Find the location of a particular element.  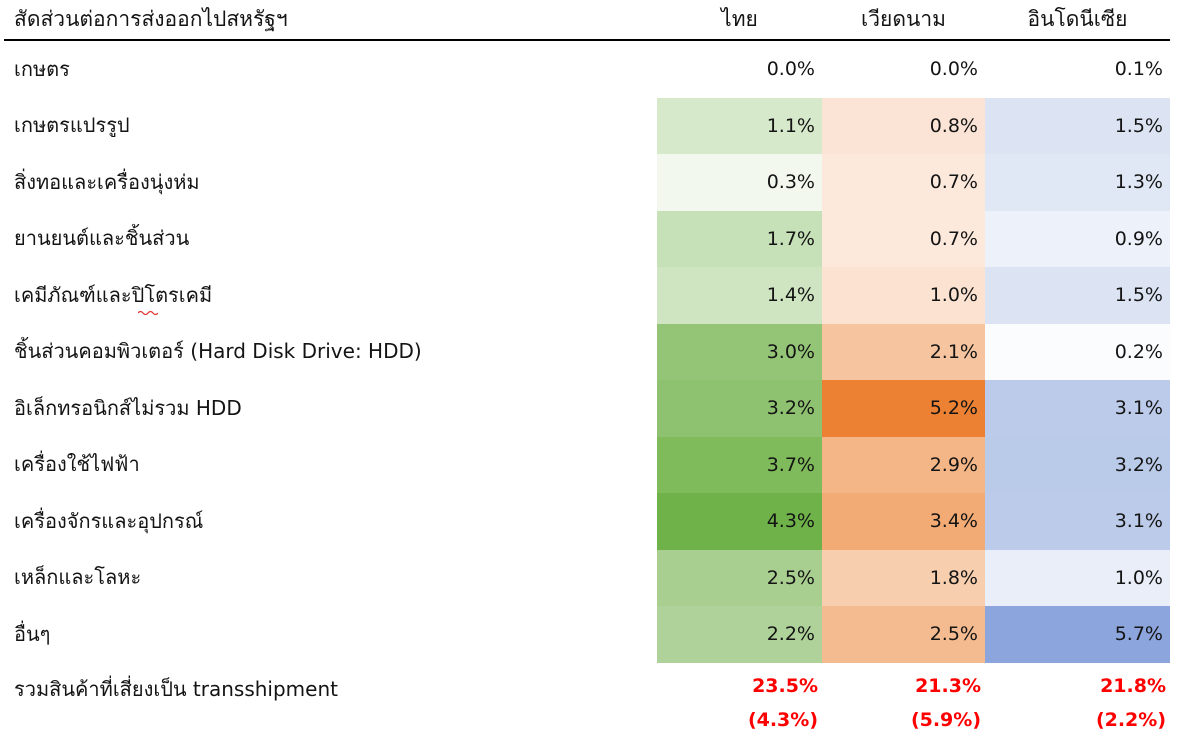

cell-indonesia-value: 0.2% is located at coordinates (1077, 351).